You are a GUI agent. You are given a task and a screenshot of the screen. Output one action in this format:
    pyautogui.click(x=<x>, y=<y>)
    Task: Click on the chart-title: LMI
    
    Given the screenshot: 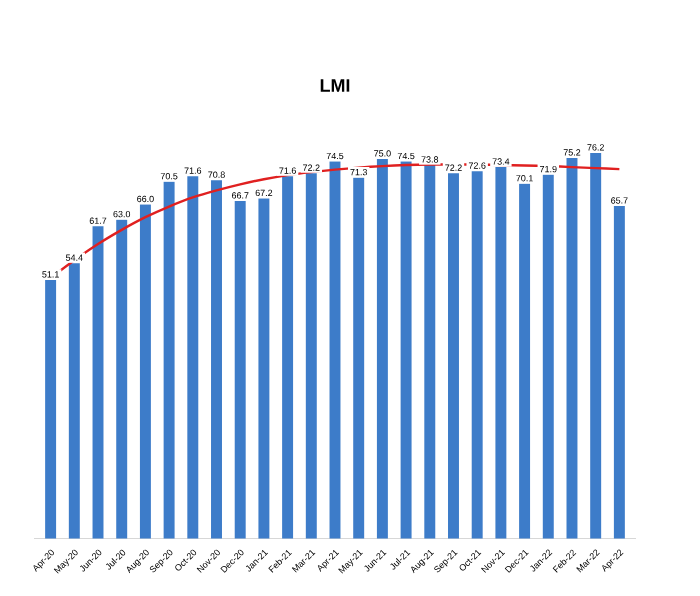 What is the action you would take?
    pyautogui.click(x=335, y=86)
    